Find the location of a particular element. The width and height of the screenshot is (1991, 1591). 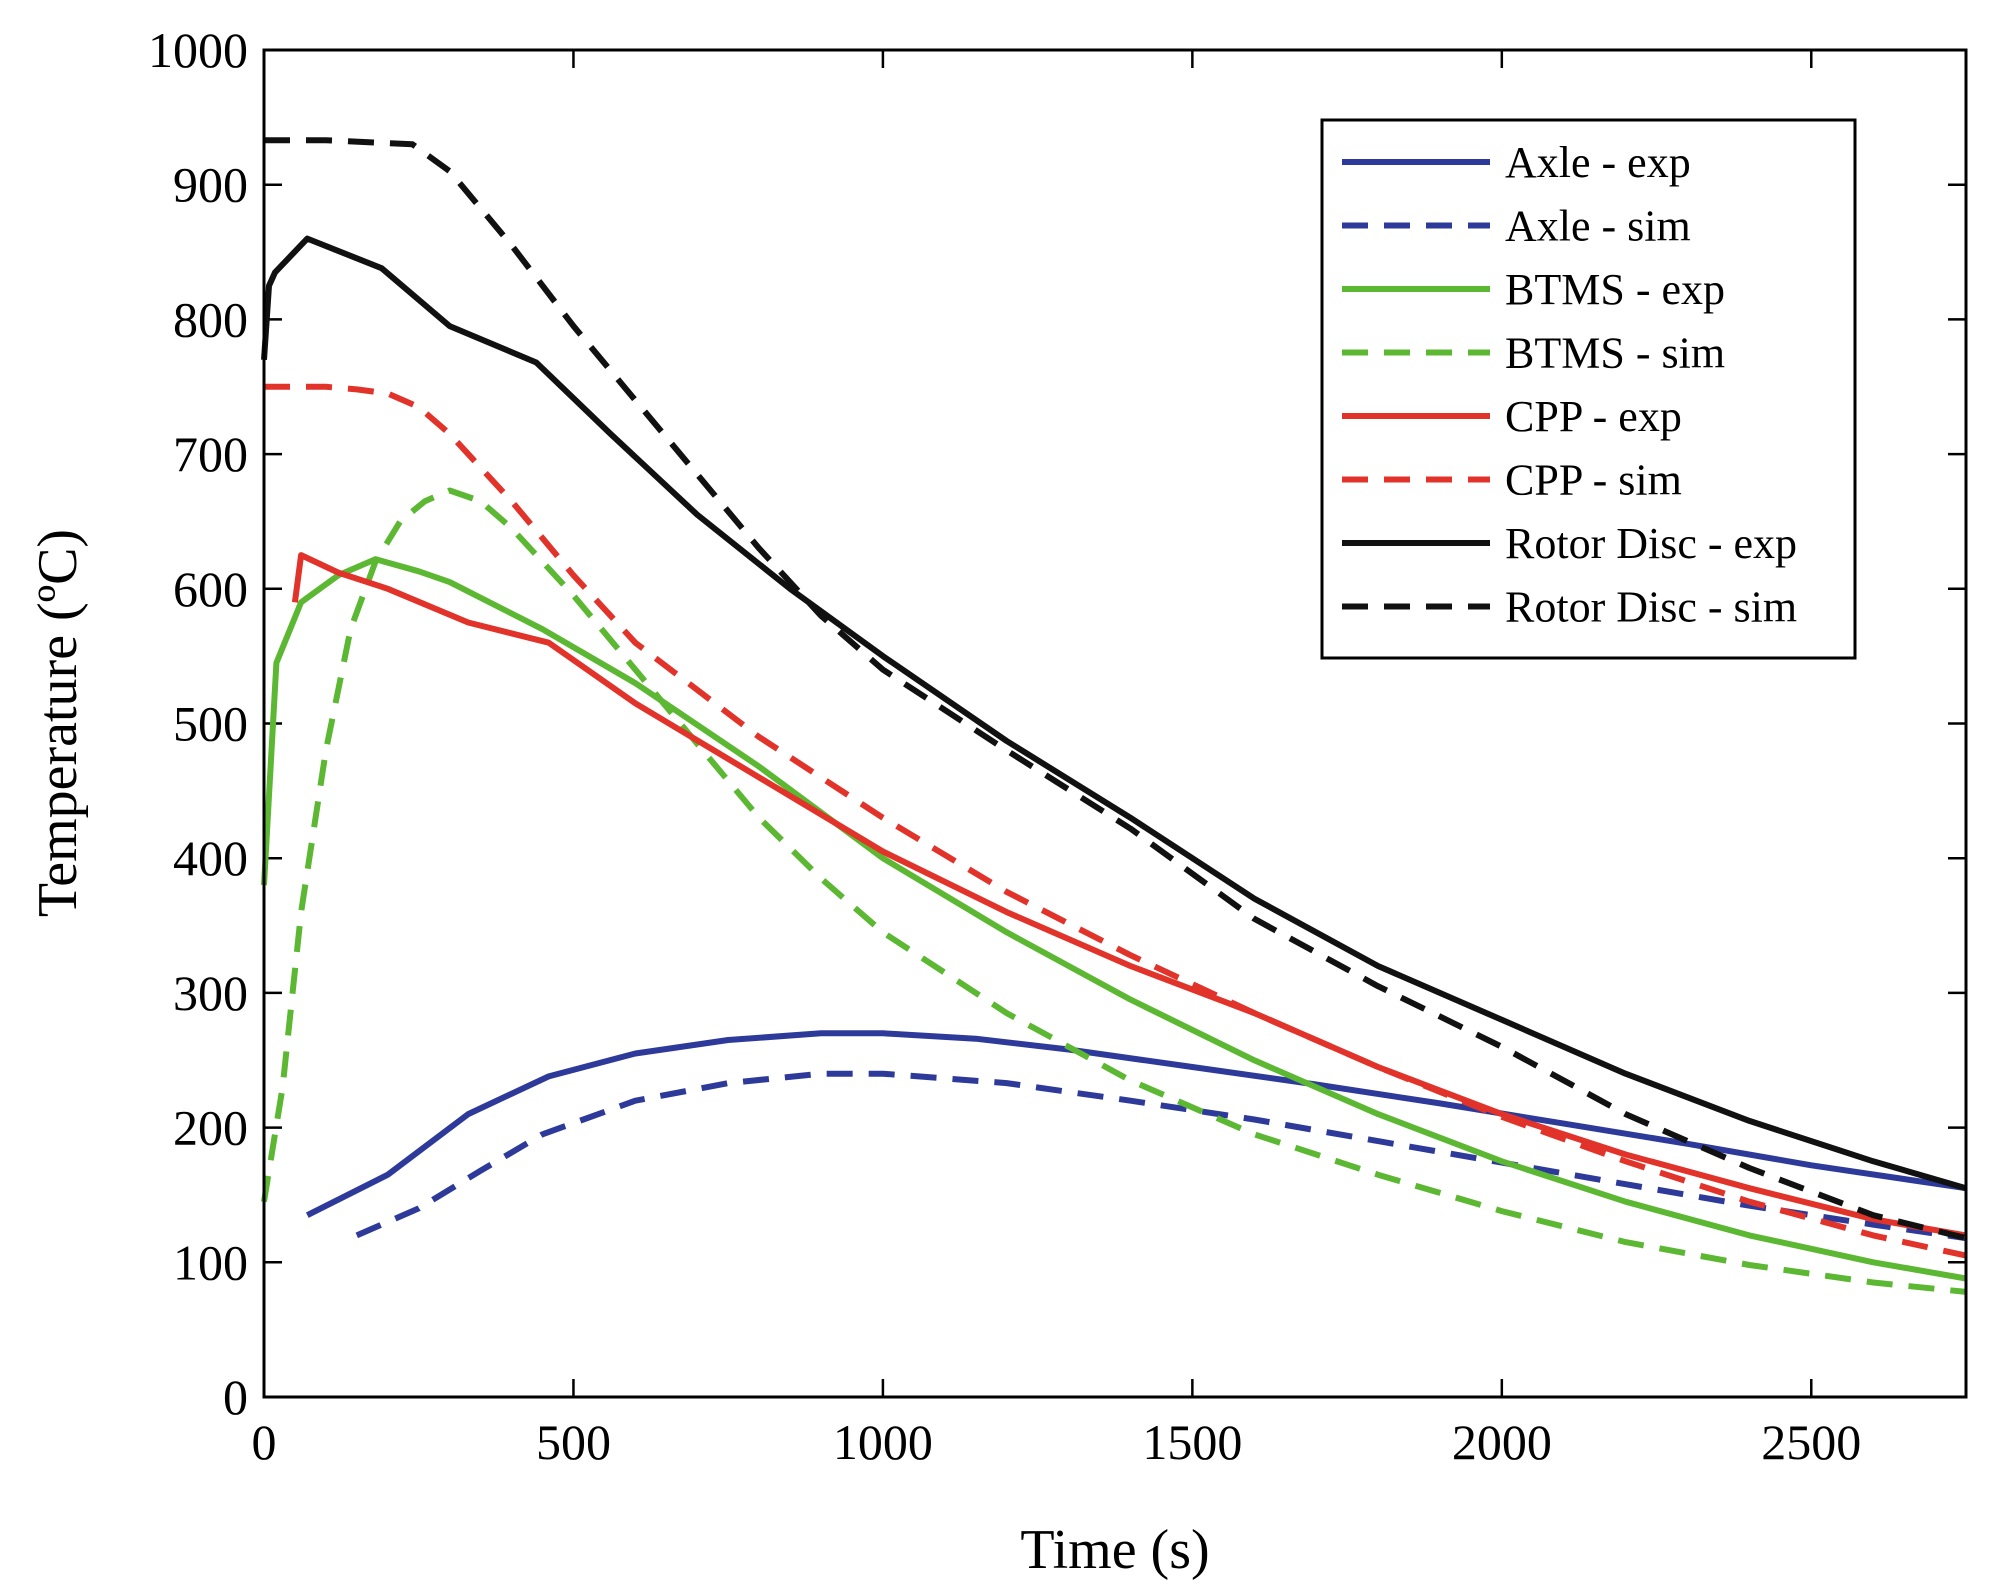

y-tick-label: 600 is located at coordinates (210, 589).